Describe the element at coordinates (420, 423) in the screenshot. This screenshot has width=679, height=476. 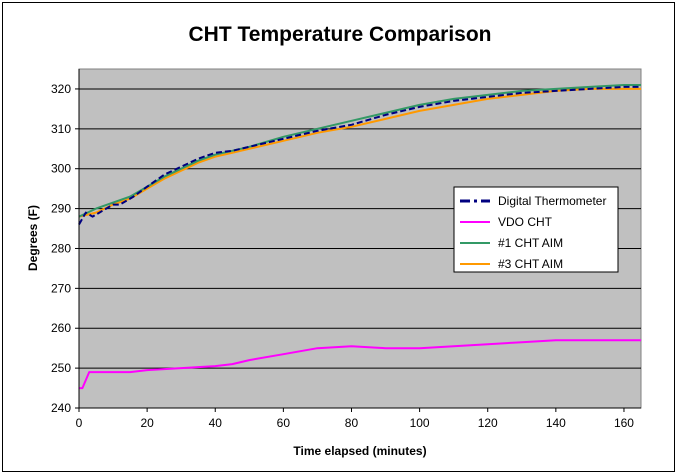
I see `x-tick-label: 100` at that location.